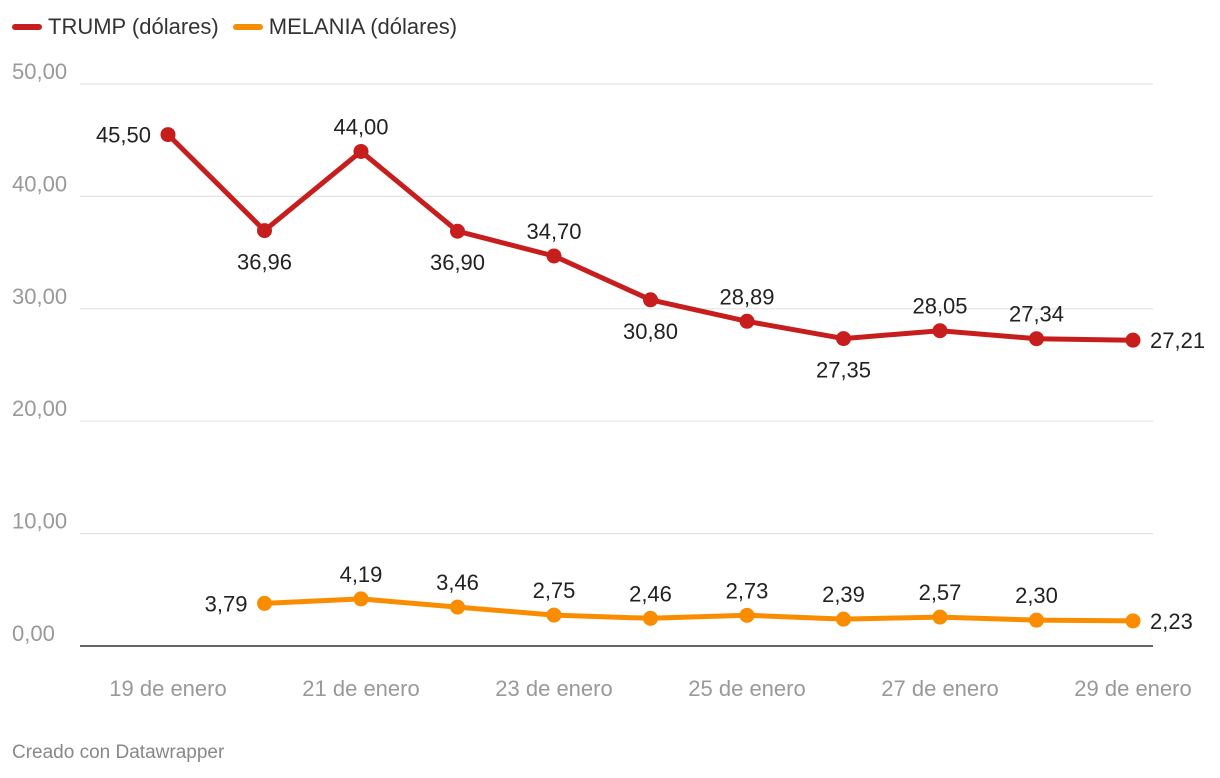 Image resolution: width=1220 pixels, height=778 pixels. What do you see at coordinates (33, 633) in the screenshot?
I see `y-tick-label: 0,00` at bounding box center [33, 633].